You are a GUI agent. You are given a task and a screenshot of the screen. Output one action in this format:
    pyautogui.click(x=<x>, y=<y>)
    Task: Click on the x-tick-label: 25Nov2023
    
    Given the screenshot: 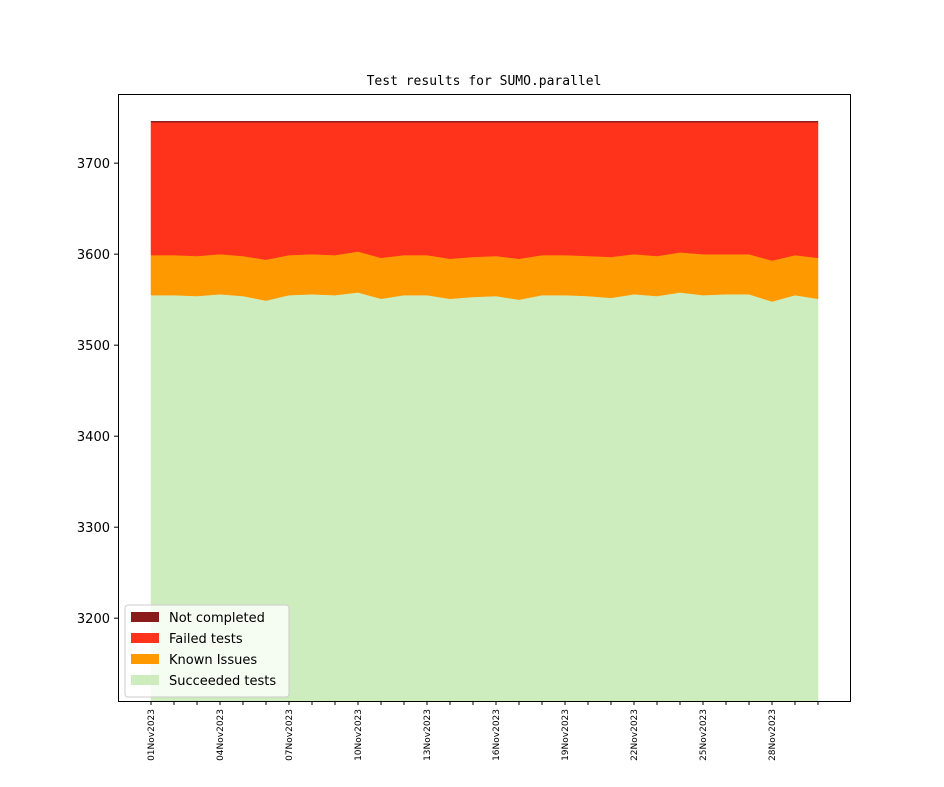 What is the action you would take?
    pyautogui.click(x=704, y=735)
    